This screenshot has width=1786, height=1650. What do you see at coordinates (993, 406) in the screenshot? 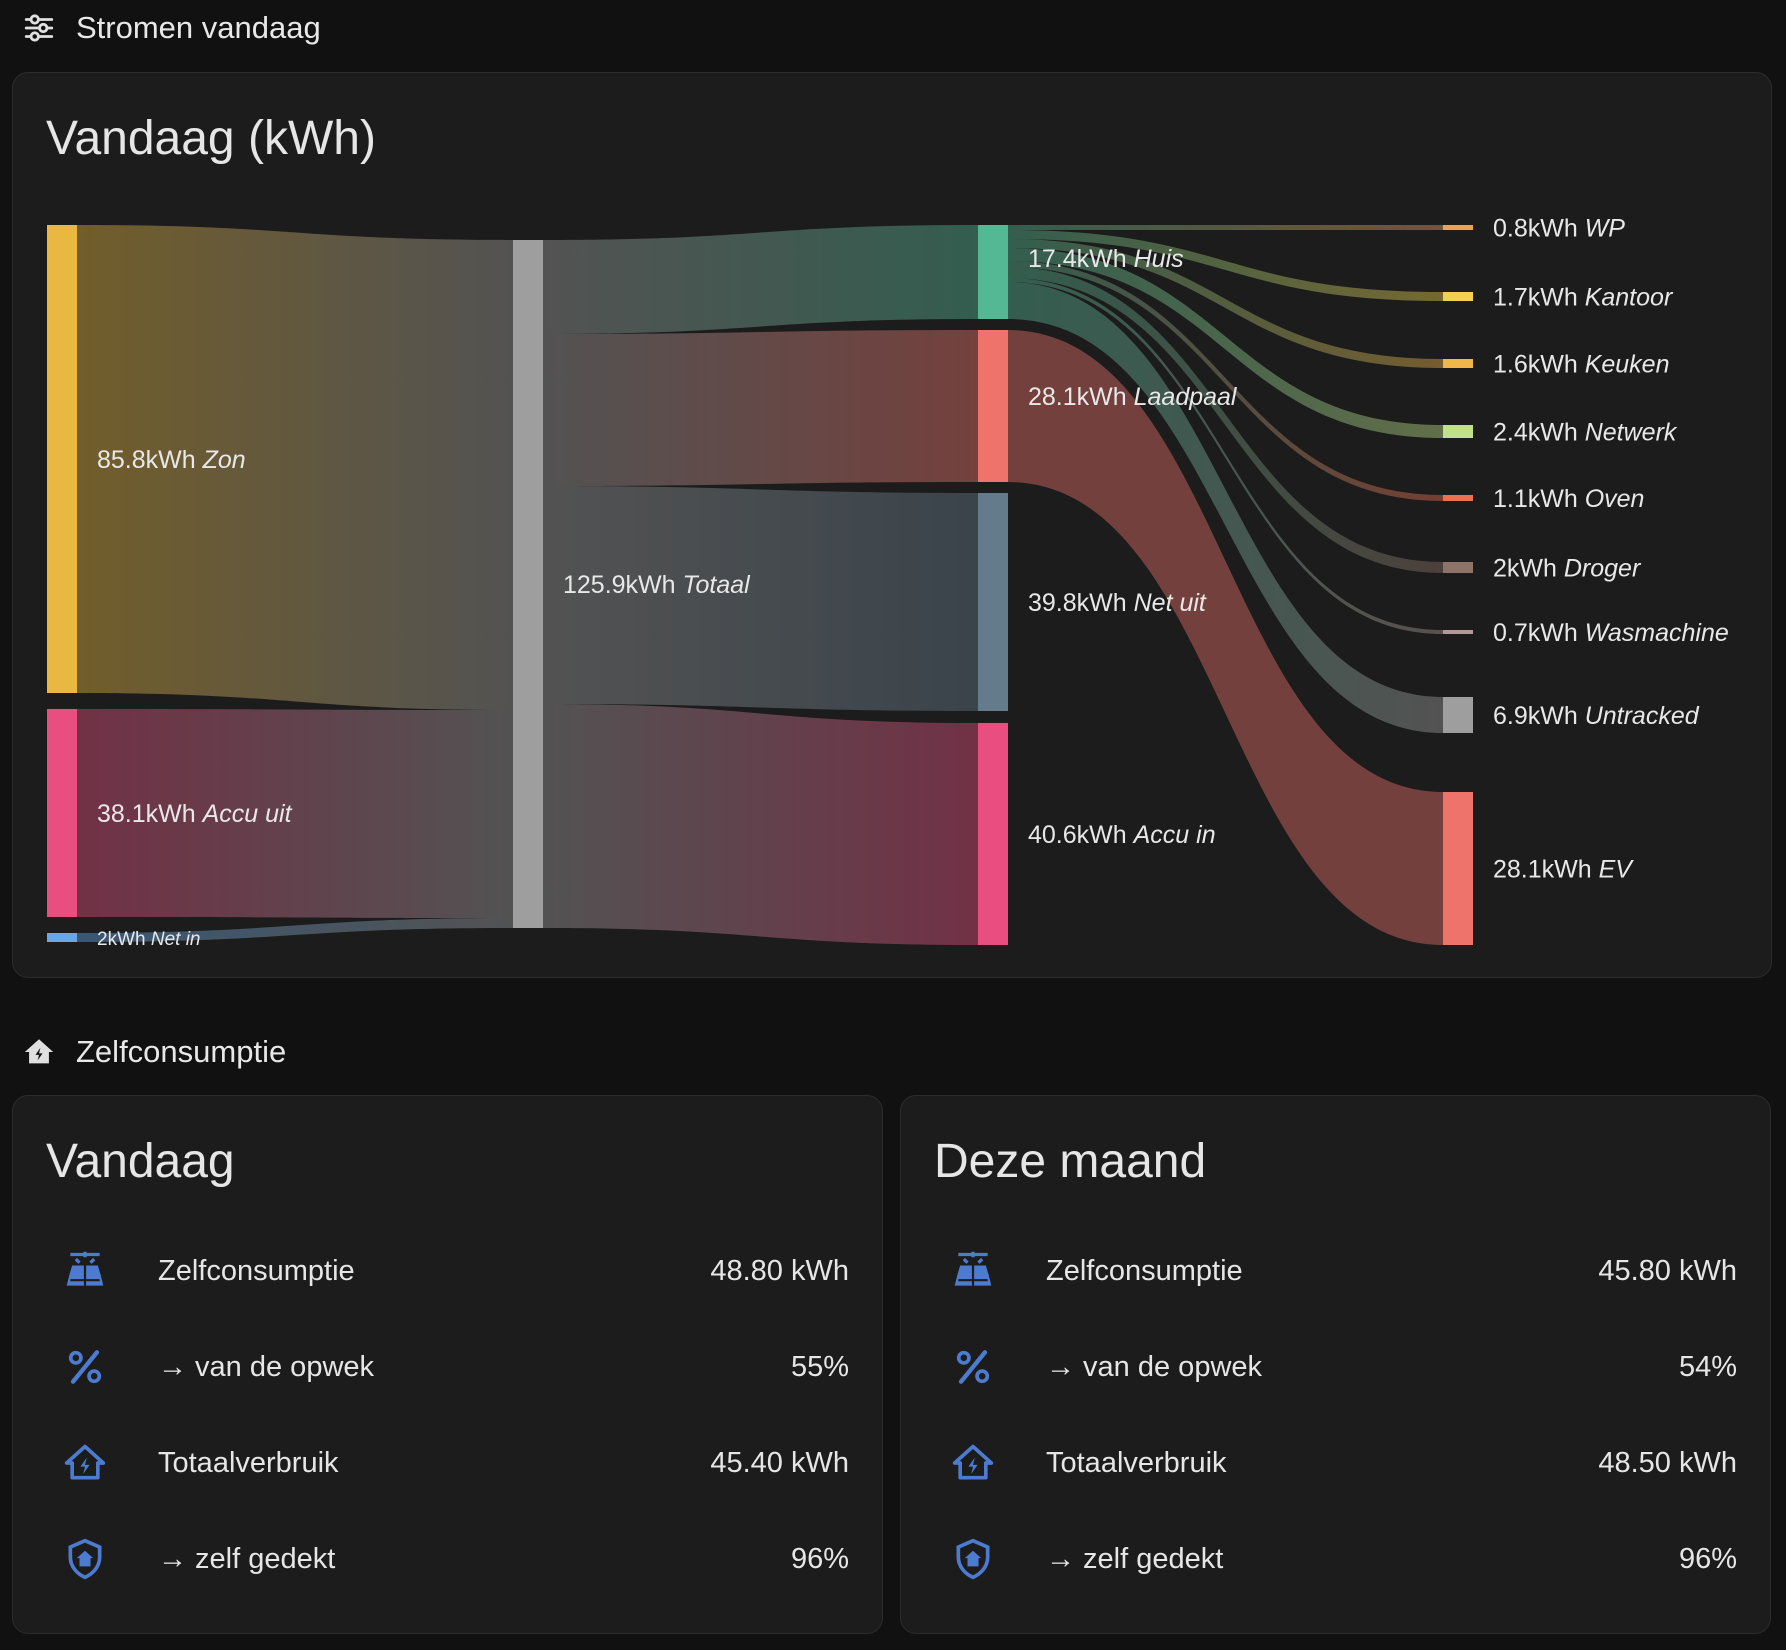
I see `sankey-node-laadpaal` at bounding box center [993, 406].